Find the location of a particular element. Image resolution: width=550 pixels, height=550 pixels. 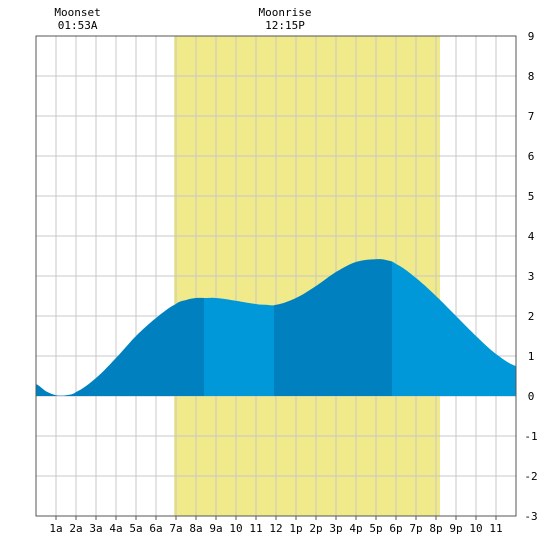

moon-event-time: 01:53A is located at coordinates (78, 25).